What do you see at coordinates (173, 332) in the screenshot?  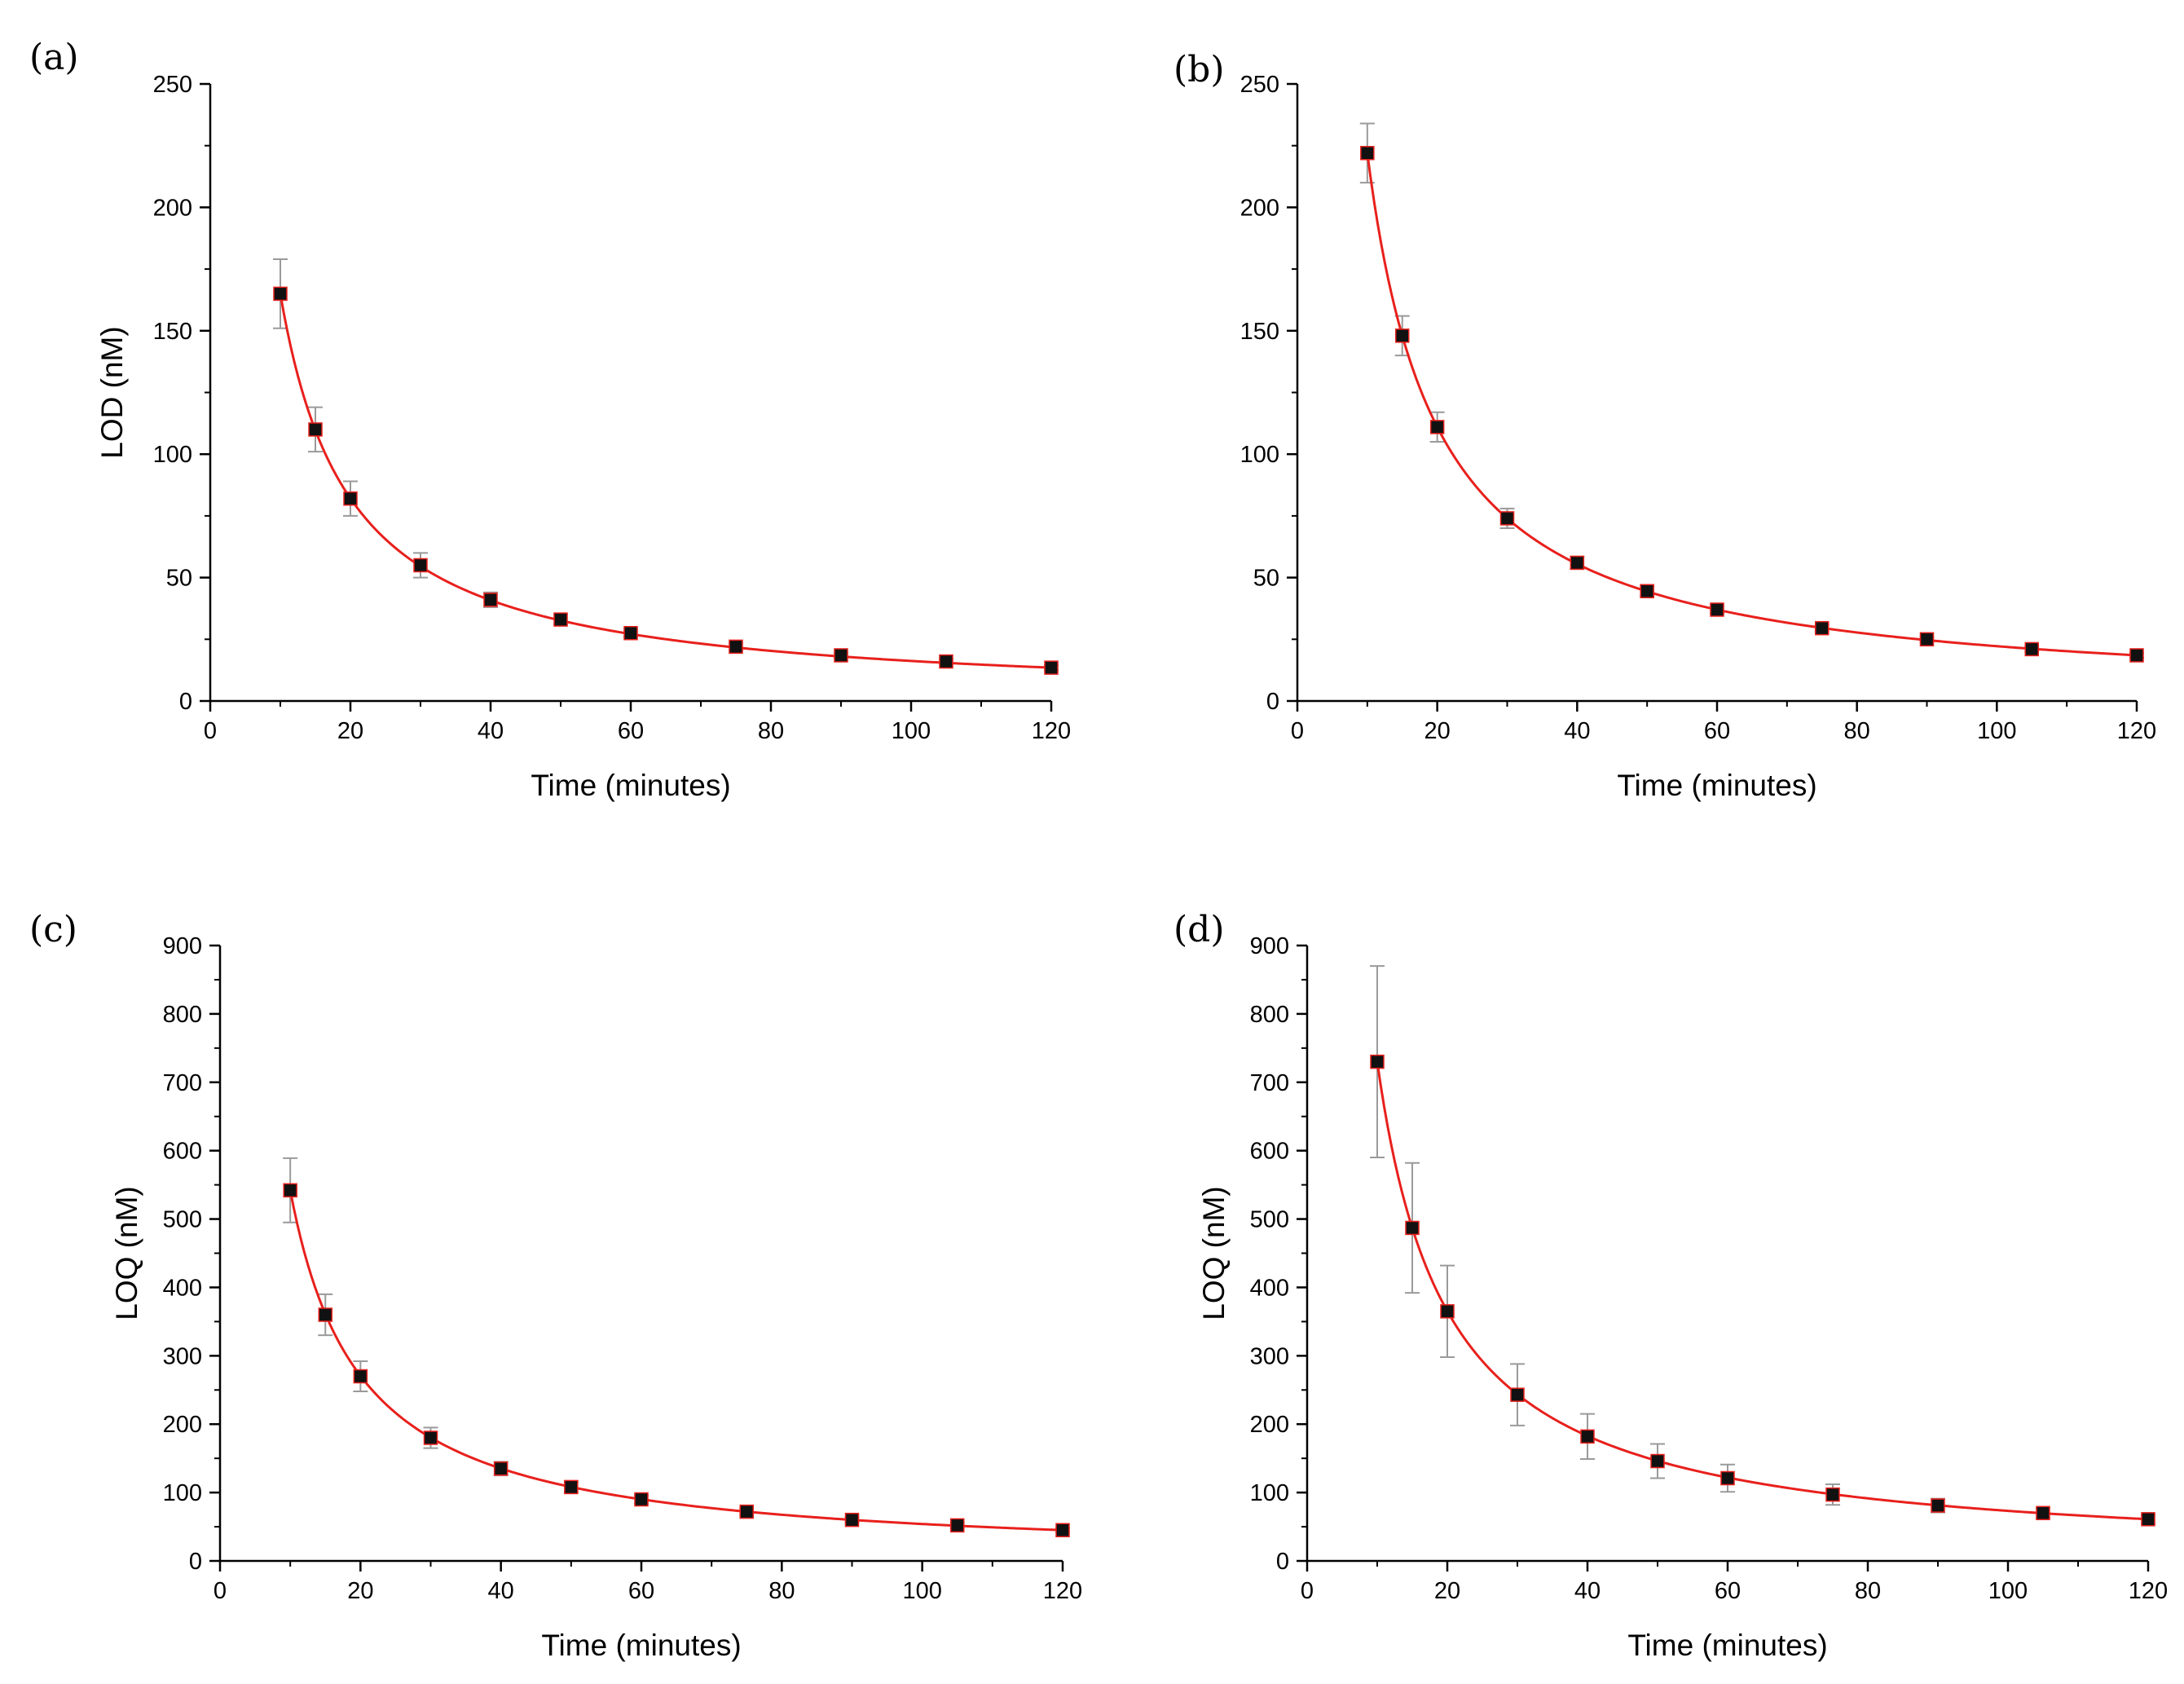 I see `y-tick-label: 150` at bounding box center [173, 332].